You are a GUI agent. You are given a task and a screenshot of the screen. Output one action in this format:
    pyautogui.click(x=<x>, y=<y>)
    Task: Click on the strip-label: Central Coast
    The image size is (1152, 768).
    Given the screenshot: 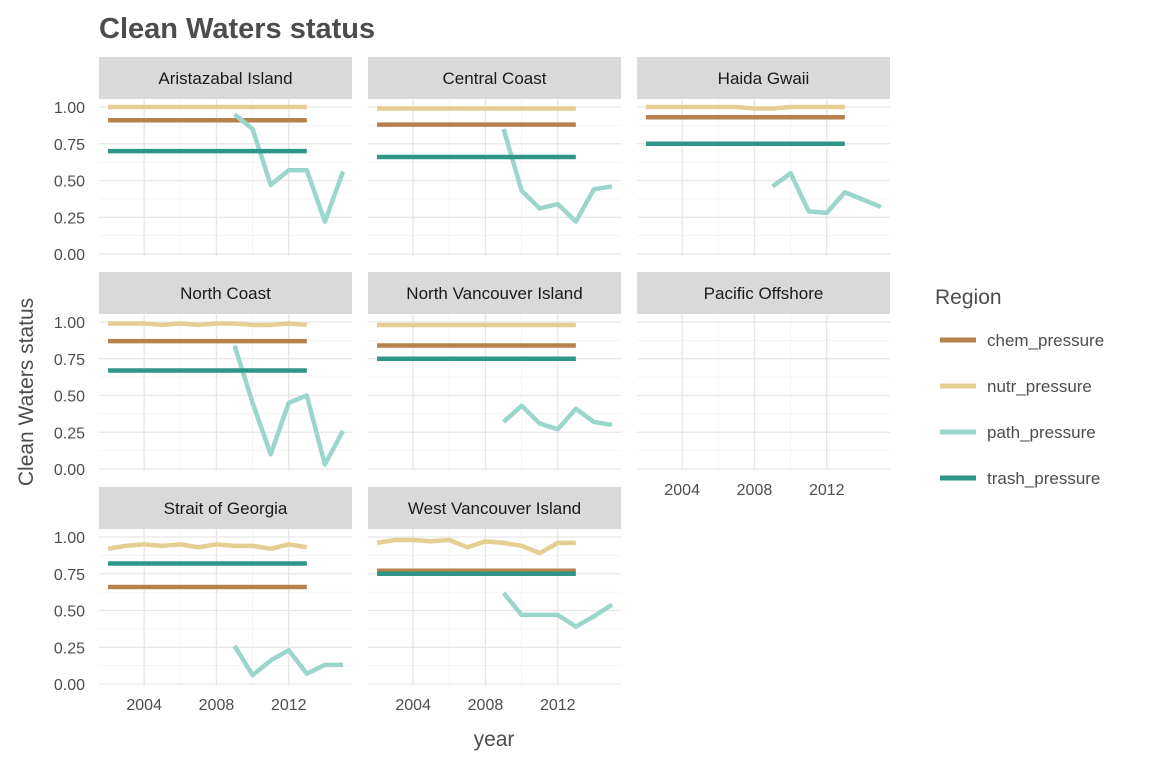 What is the action you would take?
    pyautogui.click(x=495, y=78)
    